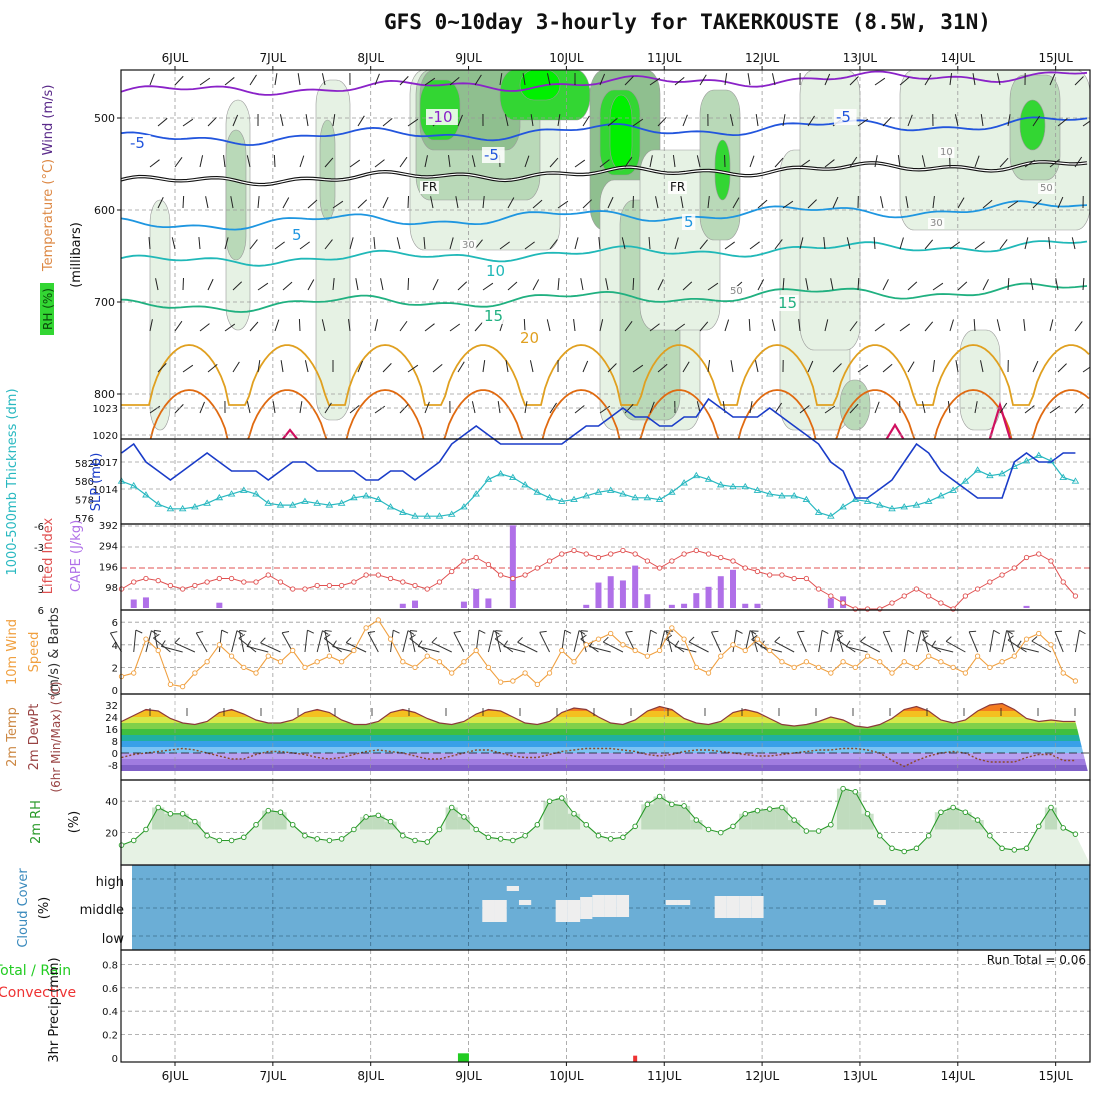  Describe the element at coordinates (468, 245) in the screenshot. I see `contour-label: 30` at that location.